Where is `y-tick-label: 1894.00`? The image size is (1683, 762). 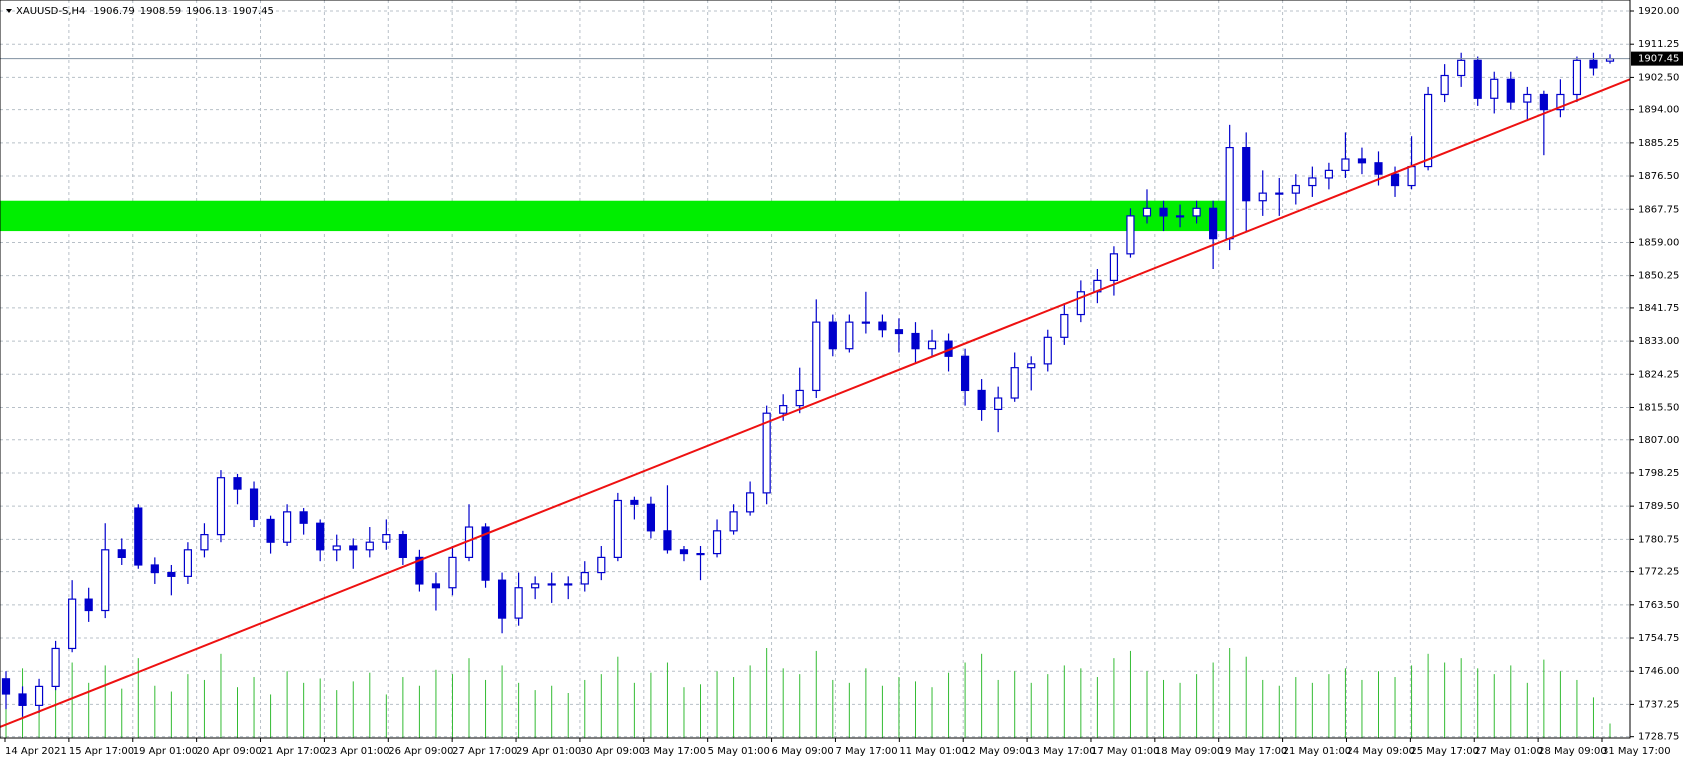 y-tick-label: 1894.00 is located at coordinates (1658, 110).